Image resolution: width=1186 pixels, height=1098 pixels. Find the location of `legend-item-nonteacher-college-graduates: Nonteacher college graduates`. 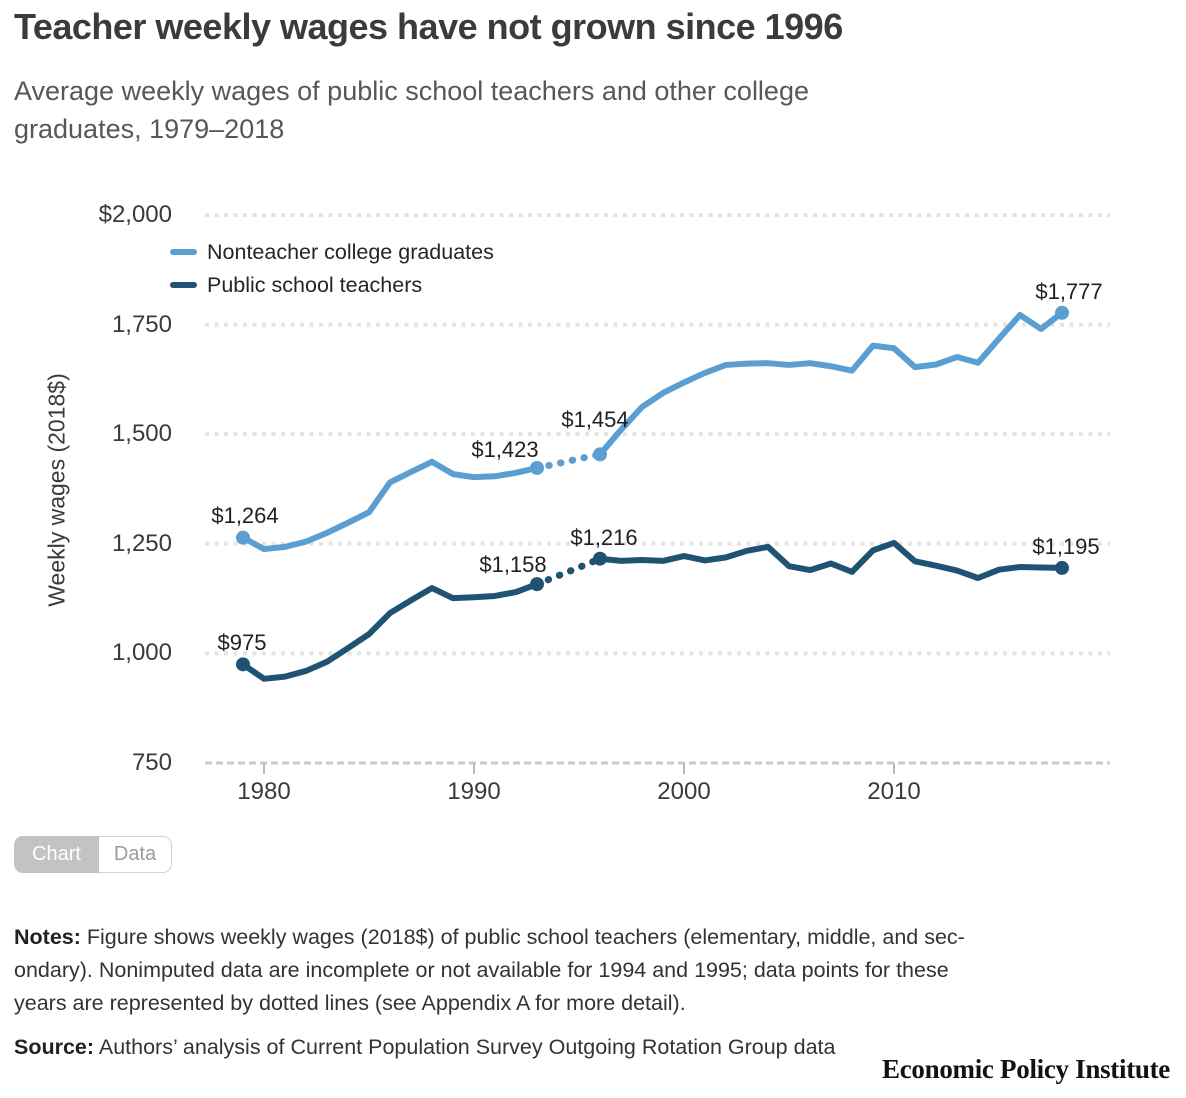

legend-item-nonteacher-college-graduates: Nonteacher college graduates is located at coordinates (332, 252).